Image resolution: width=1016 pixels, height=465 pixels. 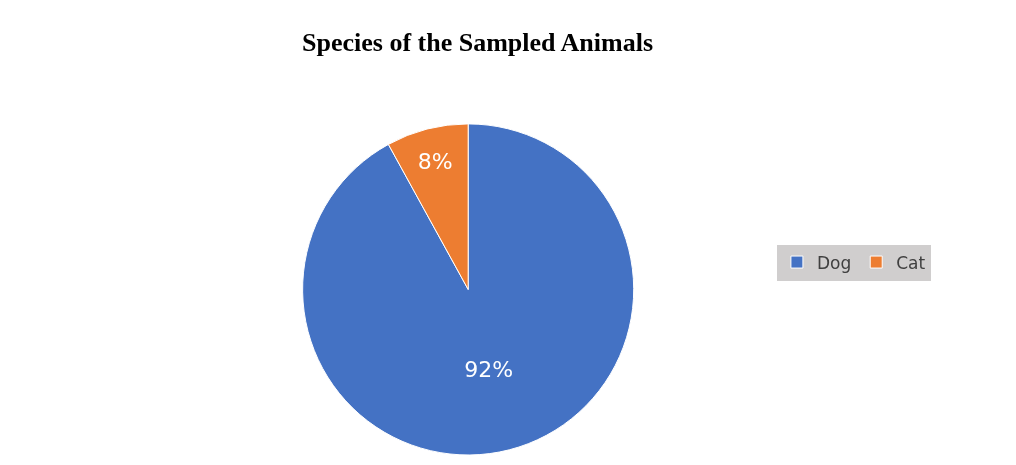 What do you see at coordinates (834, 262) in the screenshot?
I see `legend-label: Dog` at bounding box center [834, 262].